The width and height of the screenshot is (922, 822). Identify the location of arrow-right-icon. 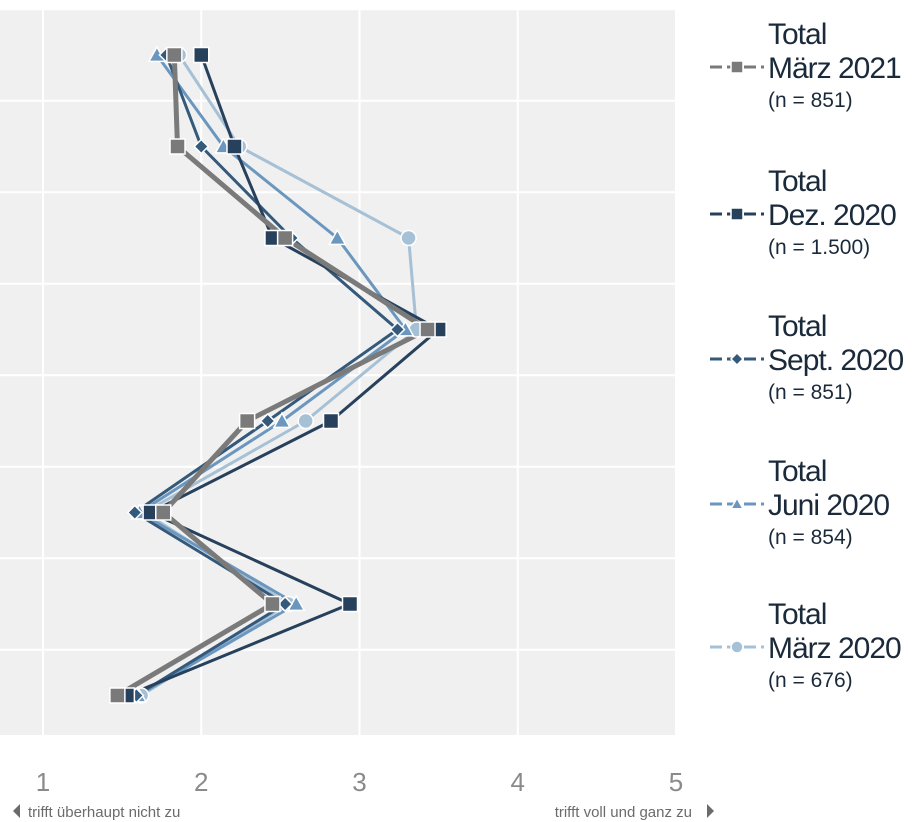
(710, 811).